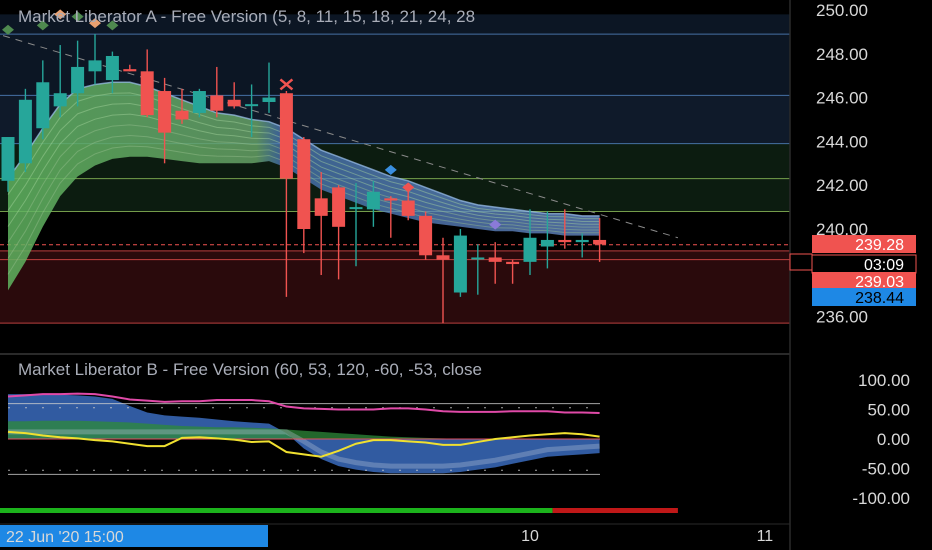 The image size is (932, 550). I want to click on zone-upper-blue, so click(395, 55).